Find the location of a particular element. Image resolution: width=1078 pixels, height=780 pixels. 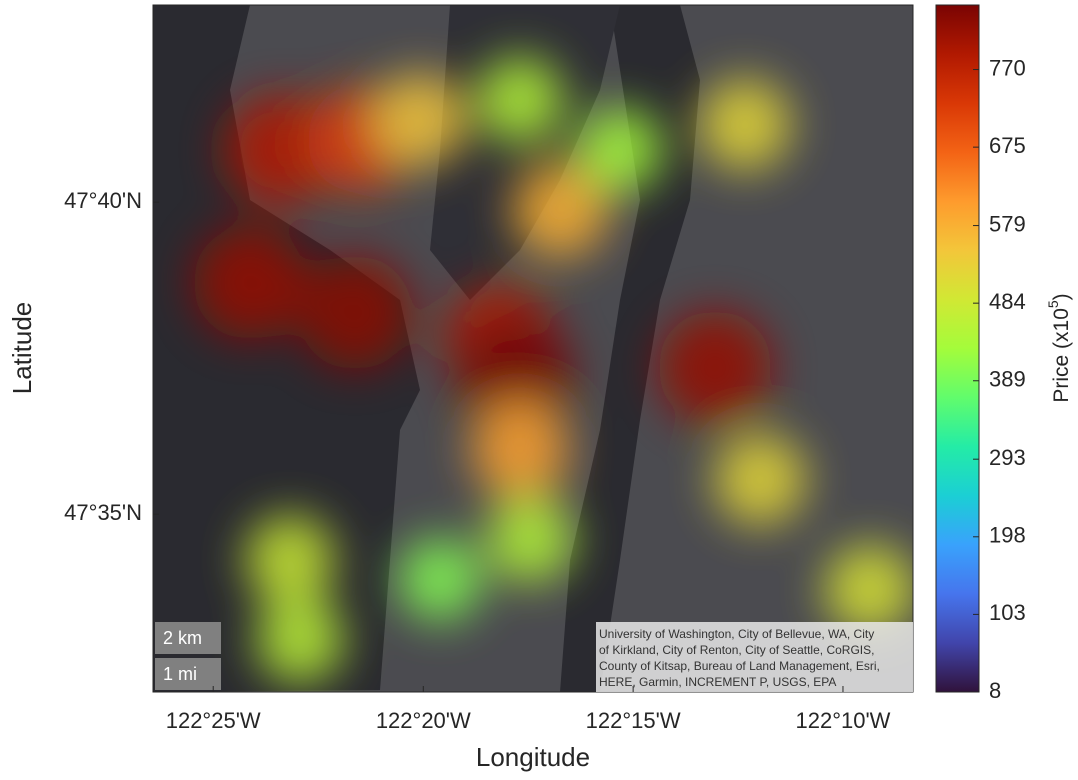

colorbar-label: Price (x105) is located at coordinates (1059, 347).